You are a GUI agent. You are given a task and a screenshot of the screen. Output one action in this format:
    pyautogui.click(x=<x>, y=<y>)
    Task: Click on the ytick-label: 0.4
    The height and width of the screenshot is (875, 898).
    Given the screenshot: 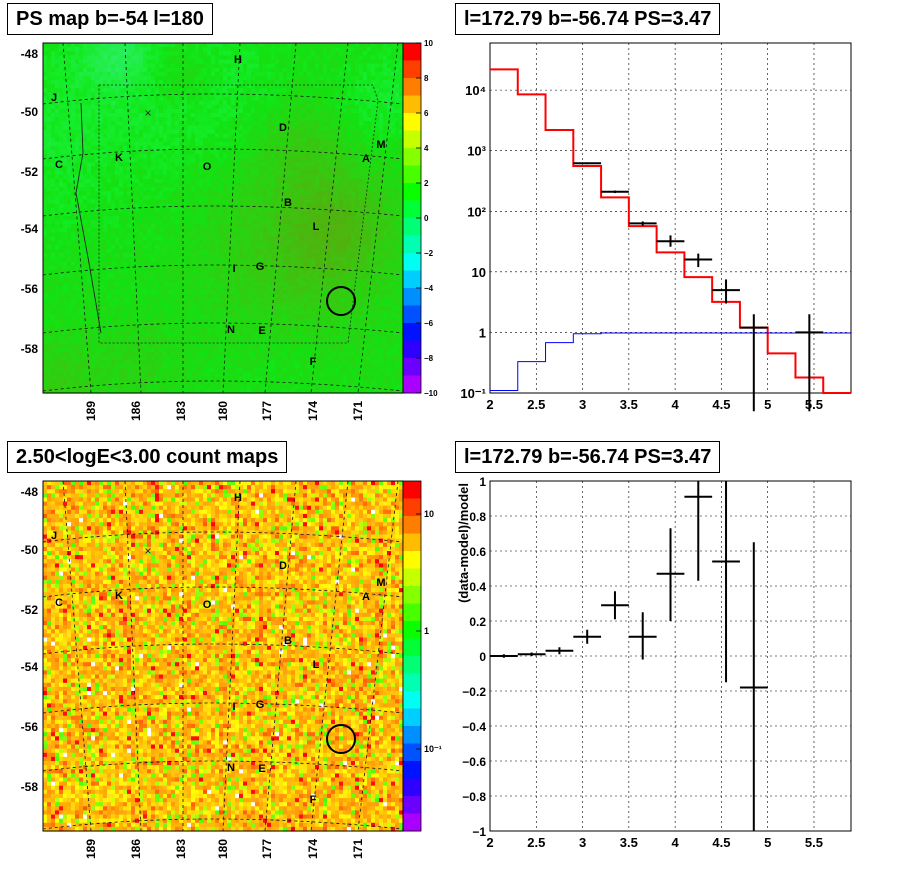 What is the action you would take?
    pyautogui.click(x=477, y=587)
    